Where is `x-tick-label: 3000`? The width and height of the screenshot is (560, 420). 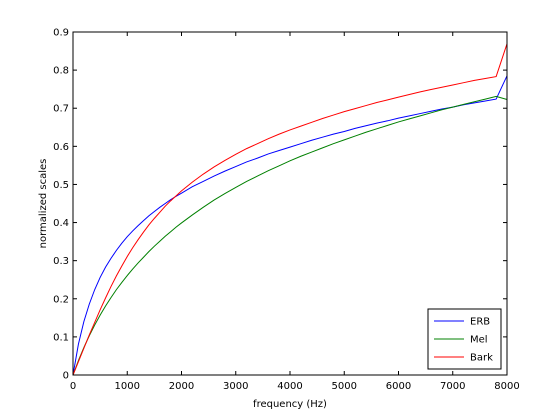
x-tick-label: 3000 is located at coordinates (235, 386).